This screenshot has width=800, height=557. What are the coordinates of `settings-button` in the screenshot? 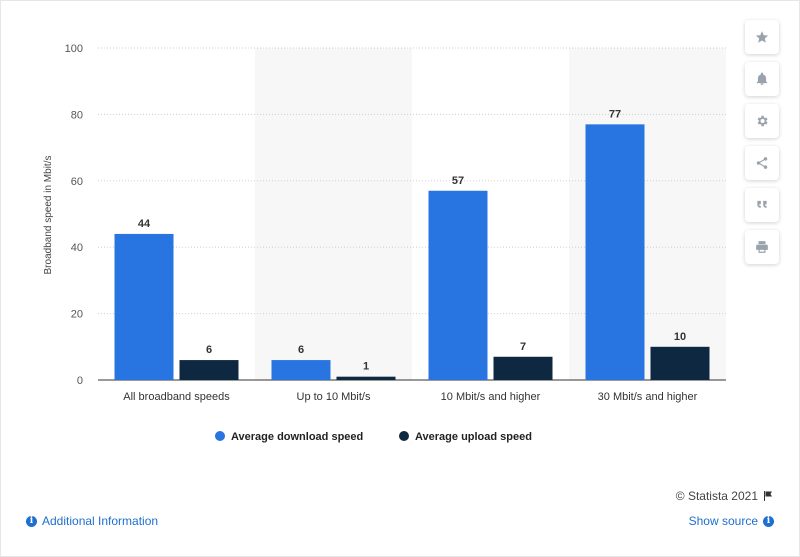 It's located at (762, 121).